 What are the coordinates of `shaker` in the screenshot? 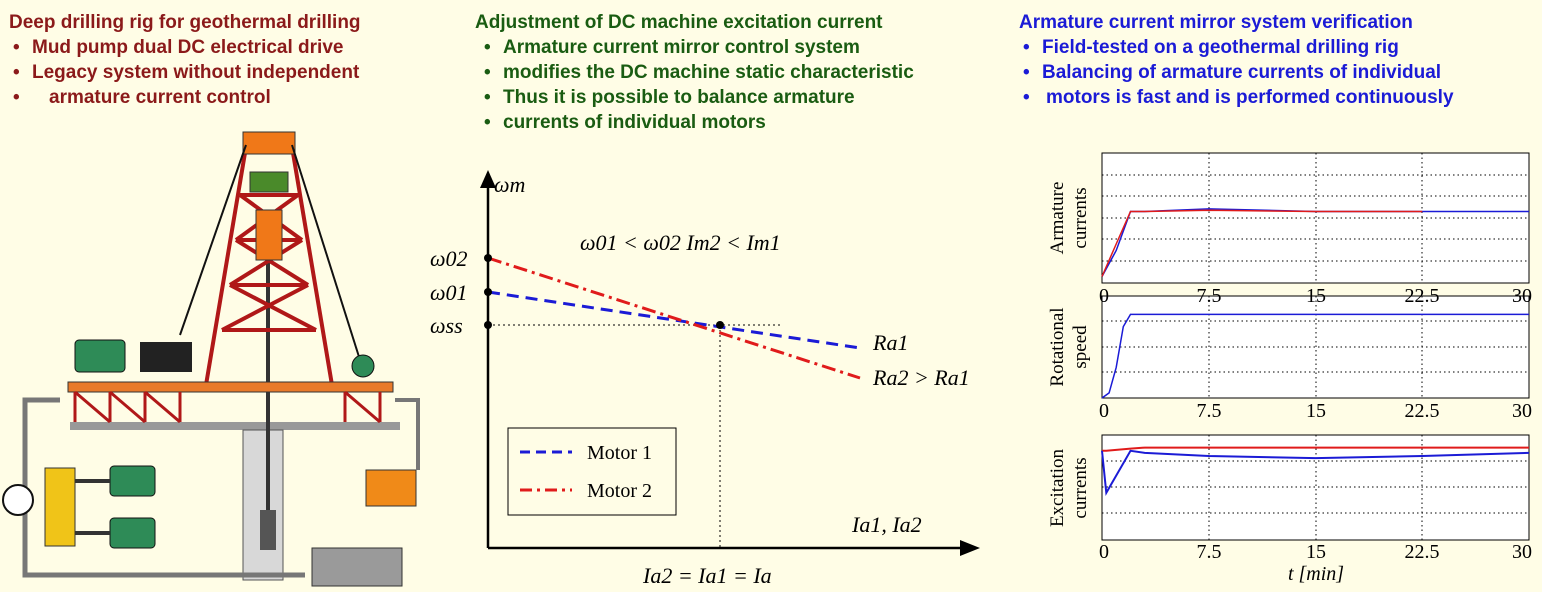 It's located at (391, 488).